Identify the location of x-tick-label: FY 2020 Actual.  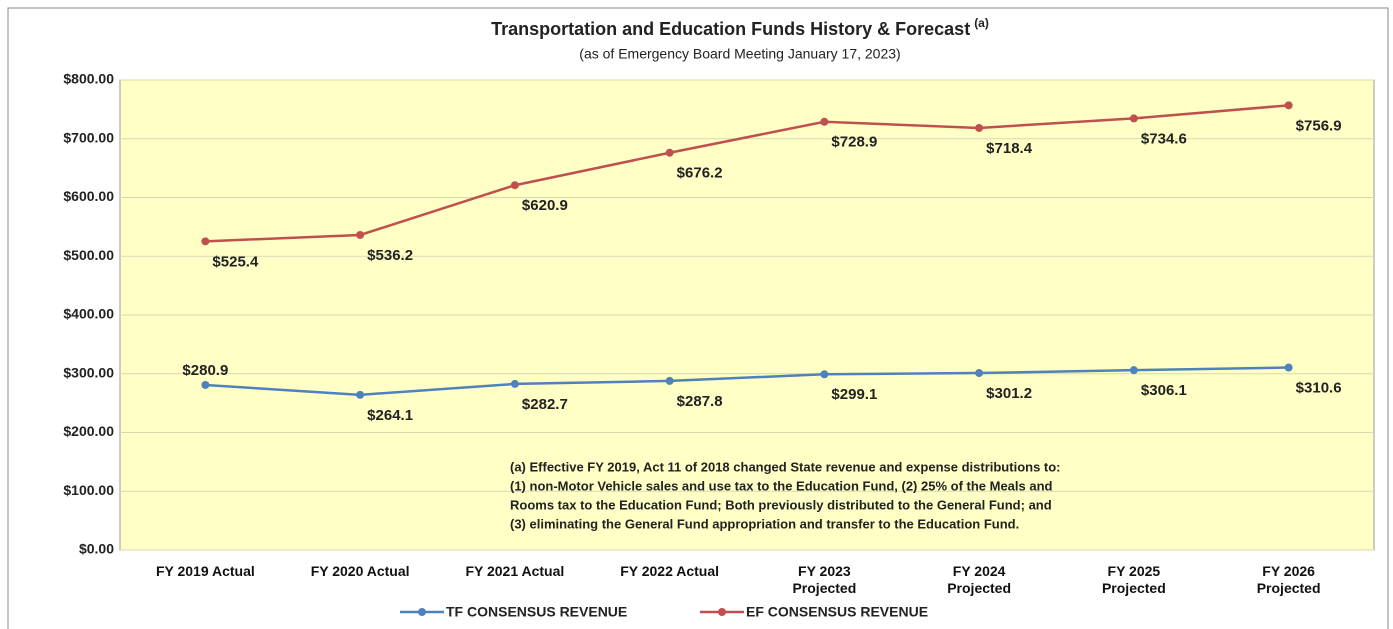
(360, 571).